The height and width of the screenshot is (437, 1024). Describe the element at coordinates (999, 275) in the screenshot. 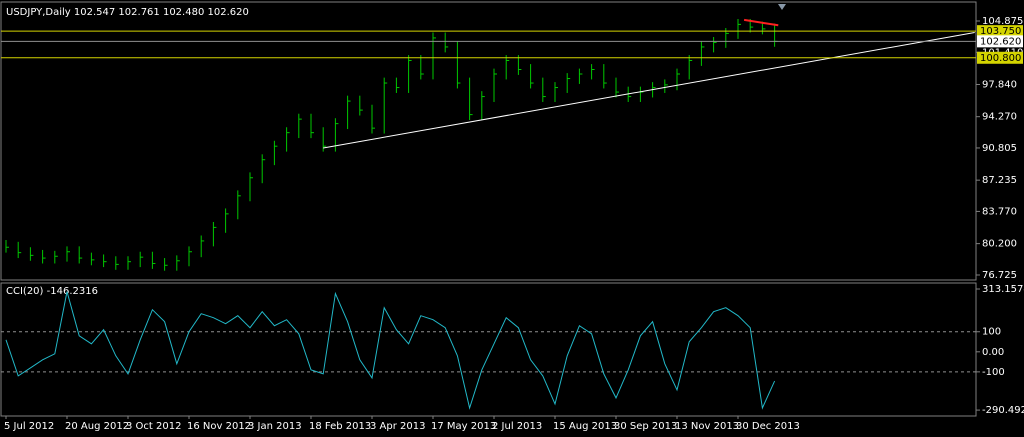

I see `y-tick-label: 76.725` at that location.